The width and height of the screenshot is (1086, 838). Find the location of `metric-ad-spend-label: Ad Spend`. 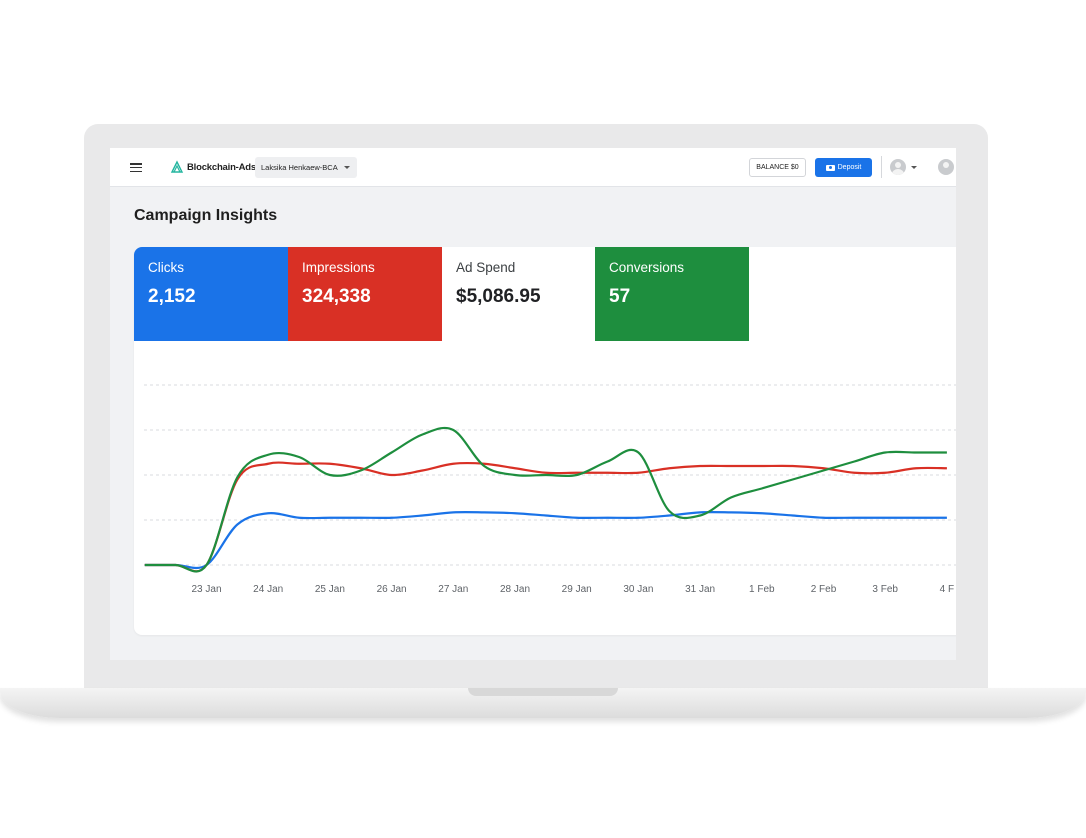

metric-ad-spend-label: Ad Spend is located at coordinates (486, 267).